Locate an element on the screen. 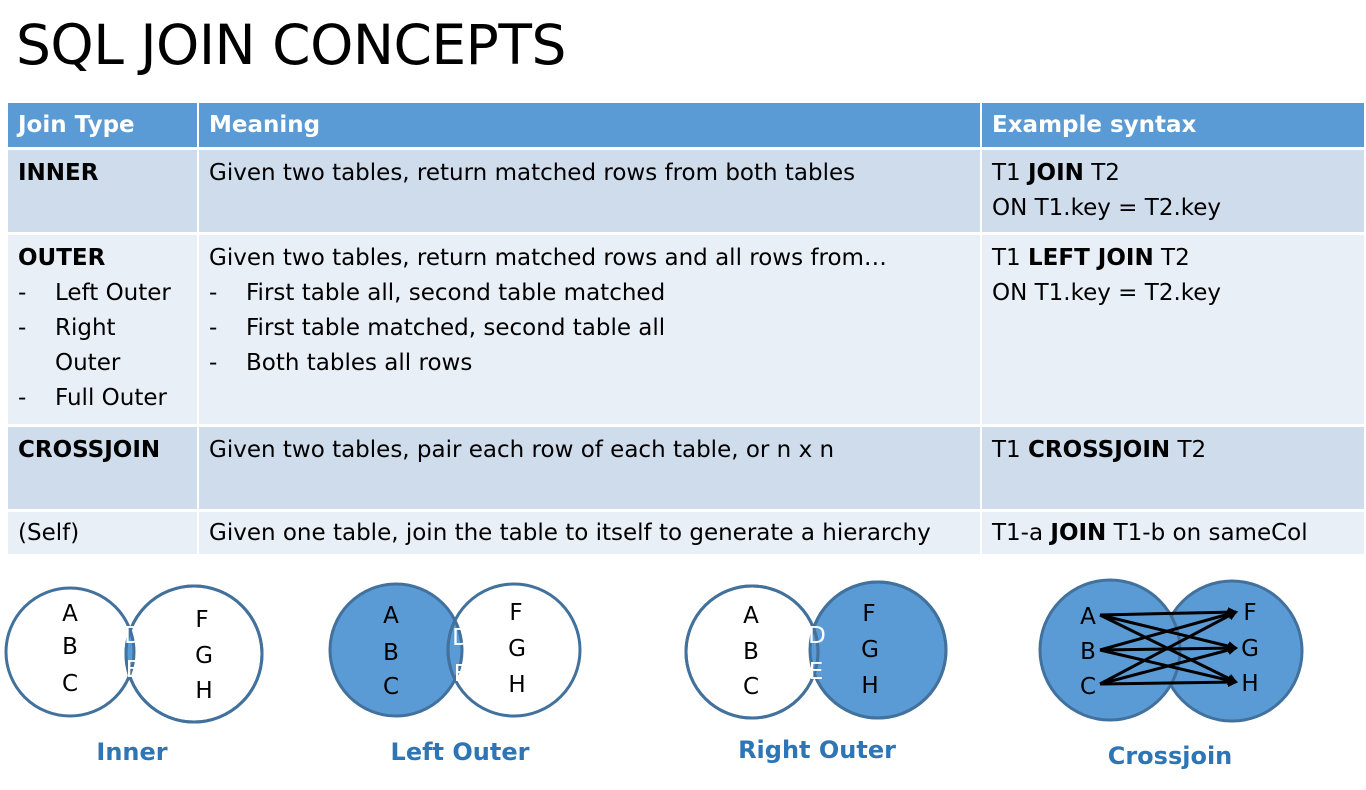 The width and height of the screenshot is (1366, 790). header-join-type: Join Type is located at coordinates (103, 126).